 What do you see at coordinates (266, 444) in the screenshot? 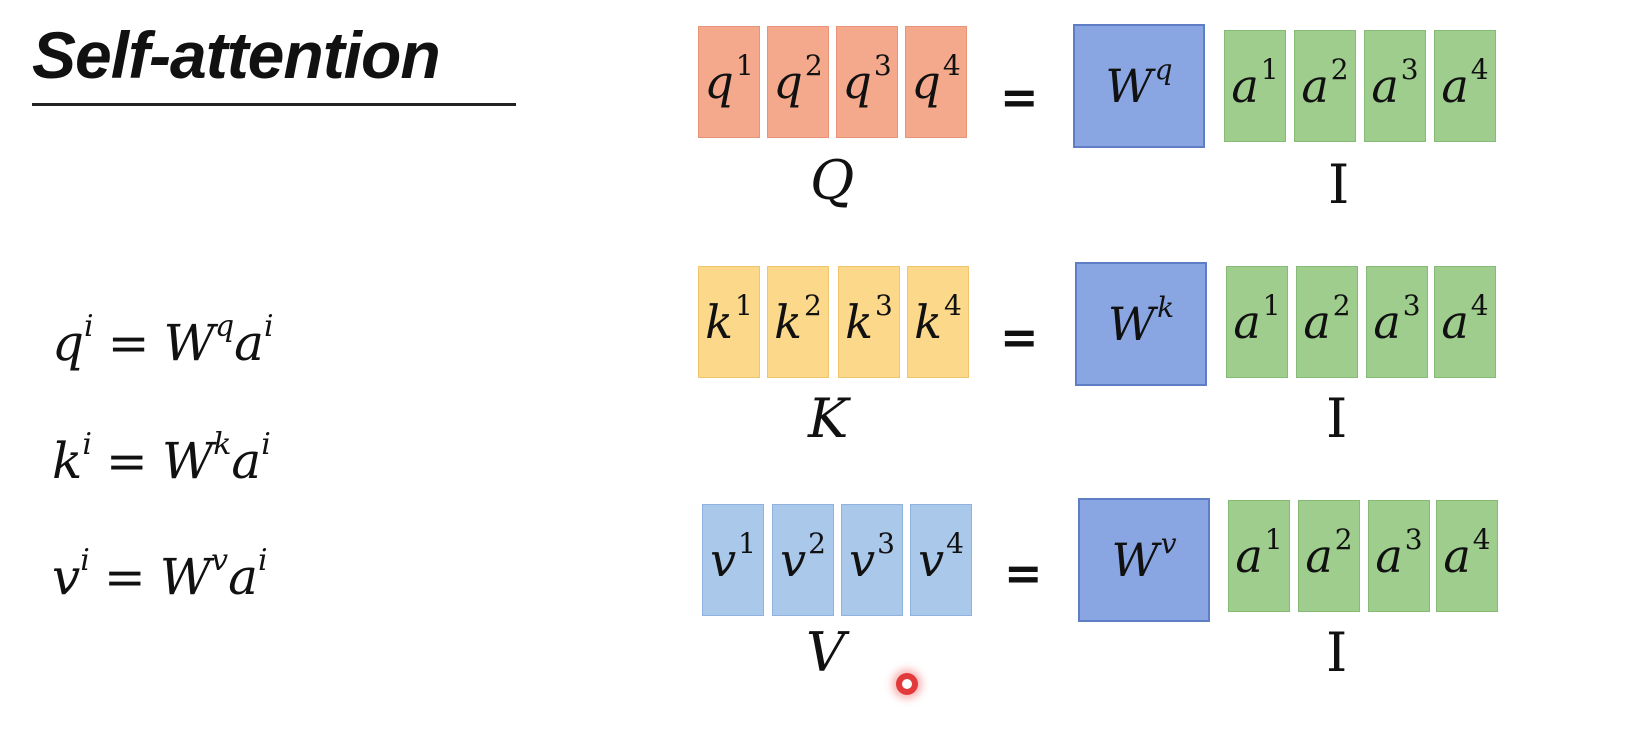
I see `eq-k-input-sup: i` at bounding box center [266, 444].